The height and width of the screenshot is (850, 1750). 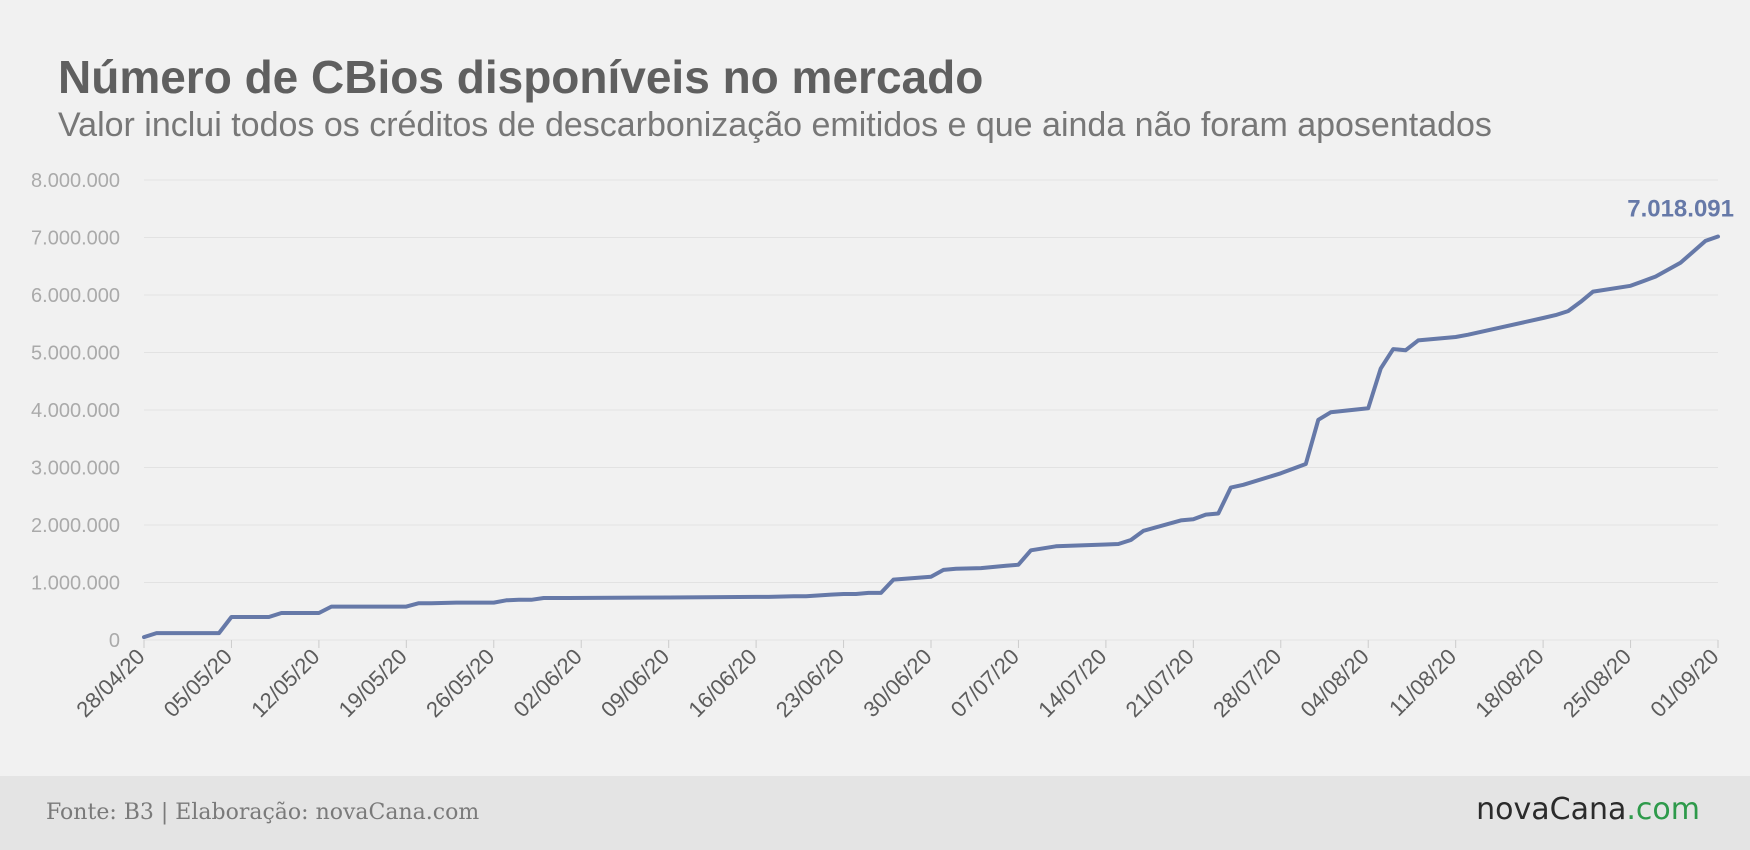 I want to click on x-tick-label: 28/04/20, so click(x=110, y=683).